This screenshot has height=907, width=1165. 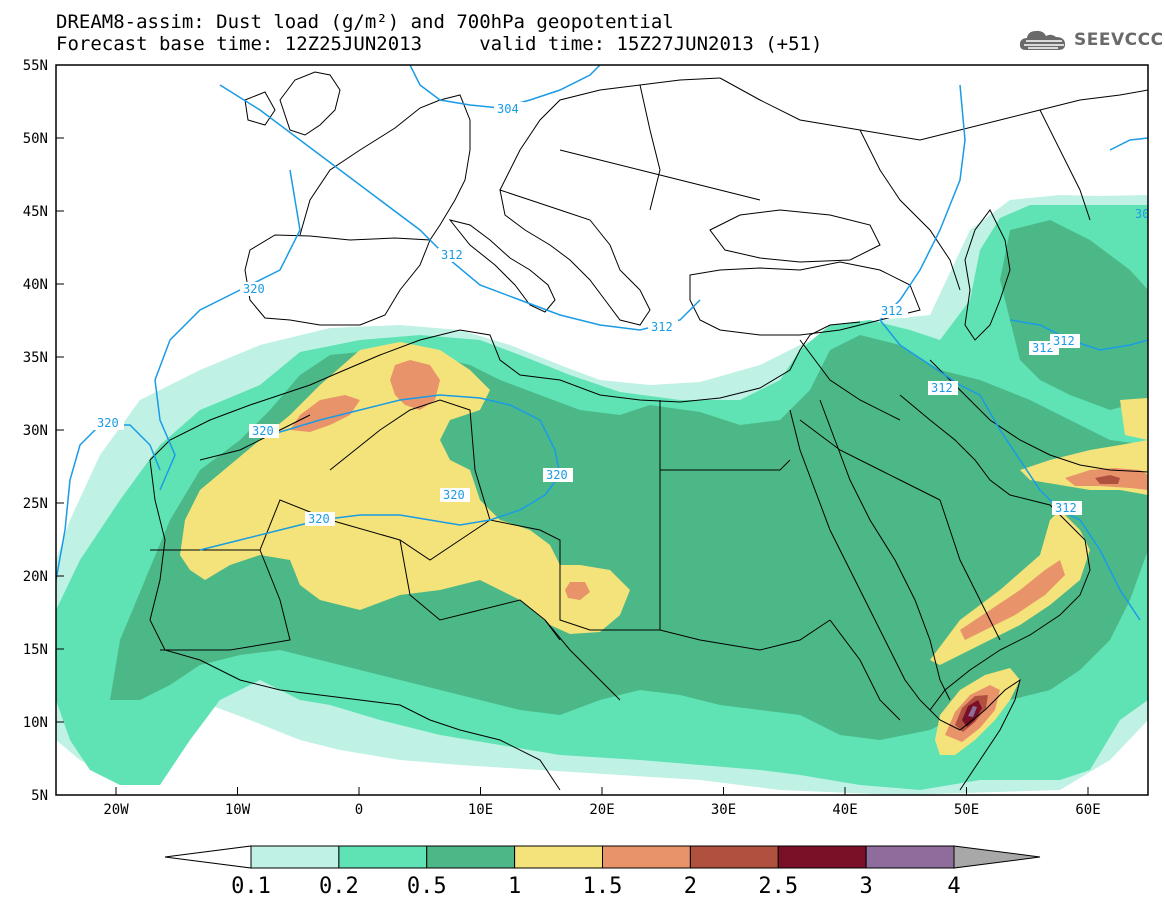 What do you see at coordinates (1012, 600) in the screenshot?
I see `dust-1.5-oman-contour` at bounding box center [1012, 600].